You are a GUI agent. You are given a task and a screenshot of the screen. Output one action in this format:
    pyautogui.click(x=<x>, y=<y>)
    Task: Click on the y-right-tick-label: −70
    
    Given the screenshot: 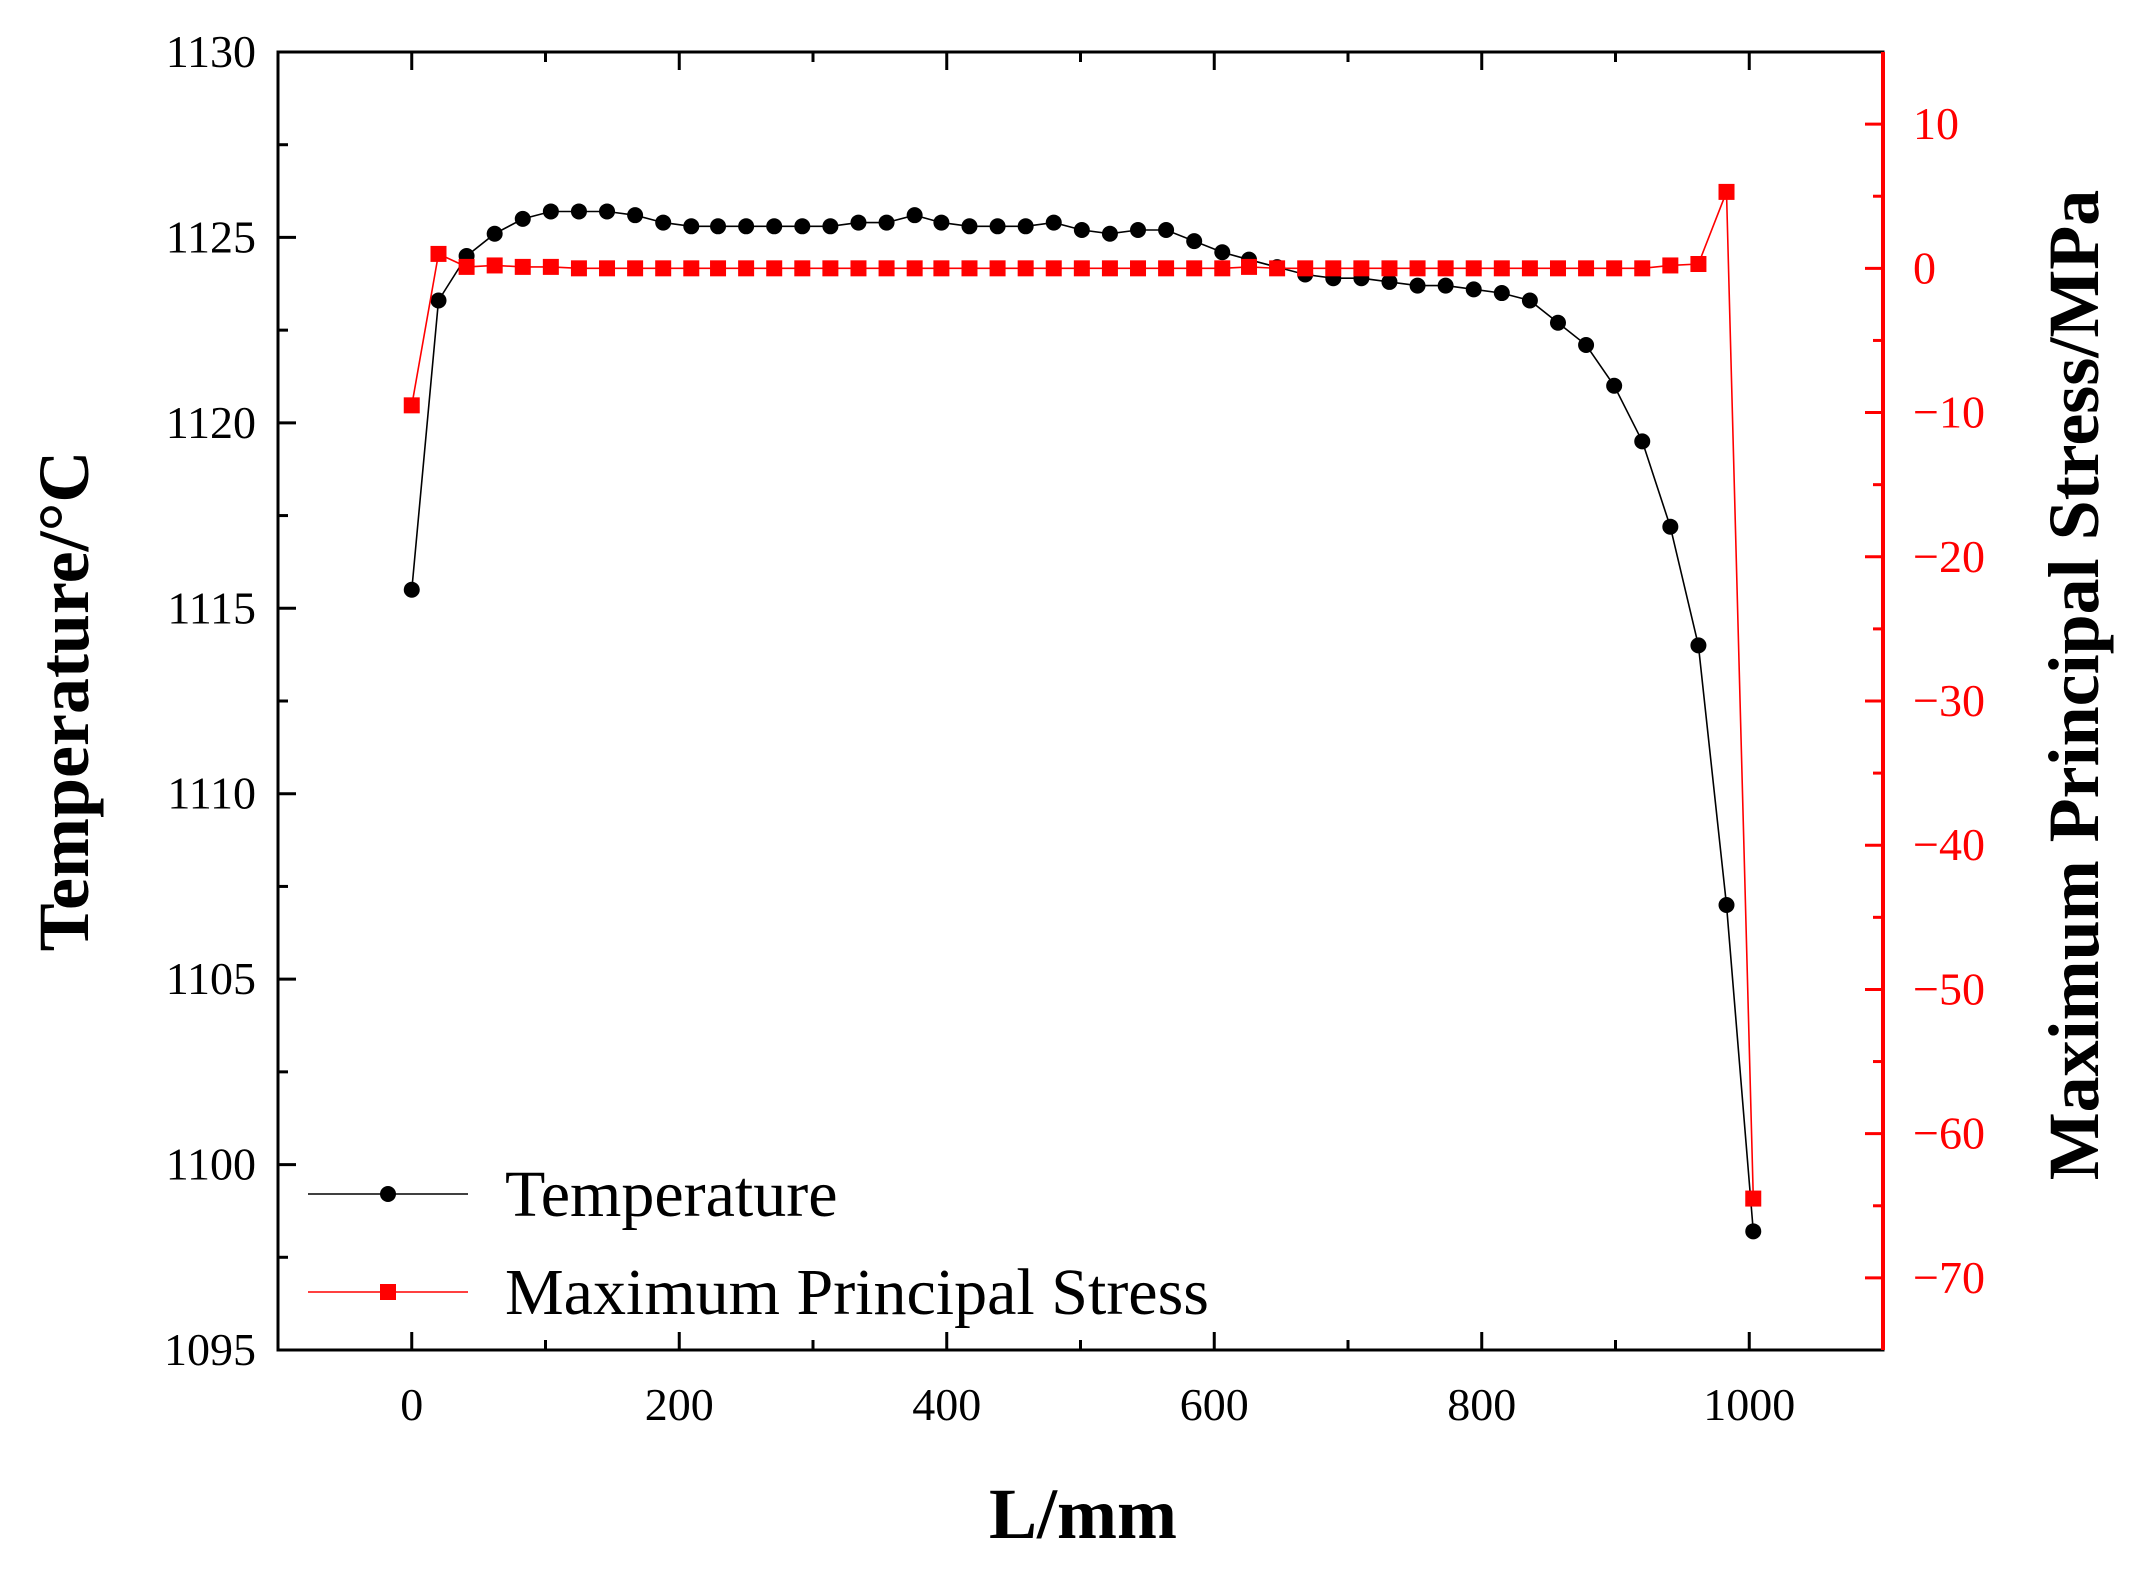 What is the action you would take?
    pyautogui.click(x=1949, y=1277)
    